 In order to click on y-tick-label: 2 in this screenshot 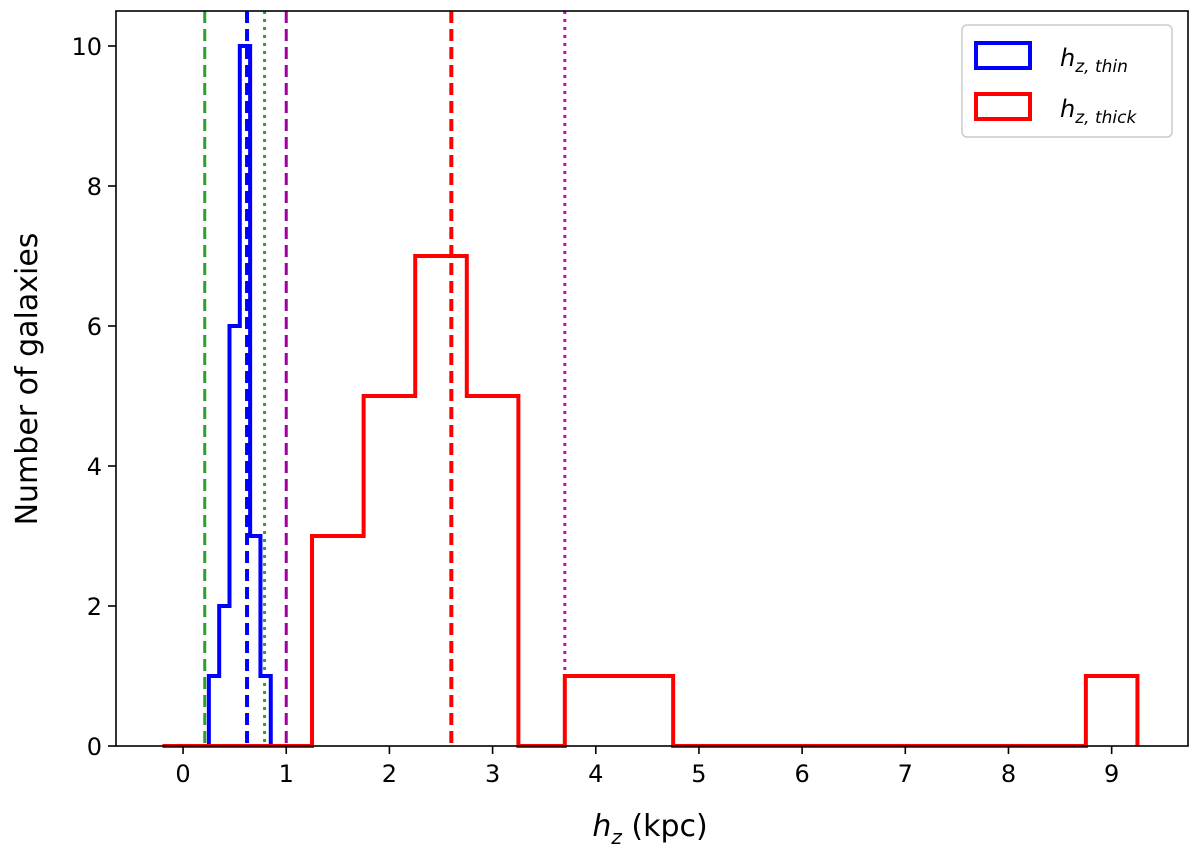, I will do `click(94, 607)`.